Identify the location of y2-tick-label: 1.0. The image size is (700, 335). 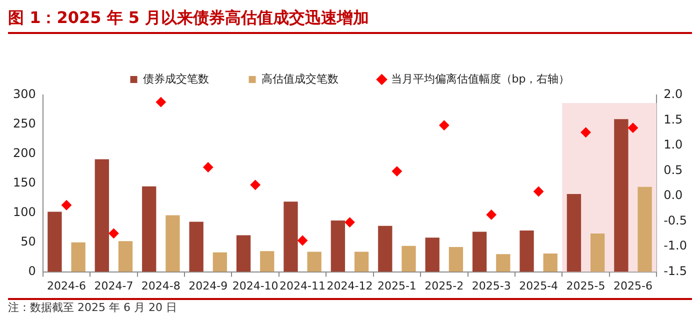
(673, 145).